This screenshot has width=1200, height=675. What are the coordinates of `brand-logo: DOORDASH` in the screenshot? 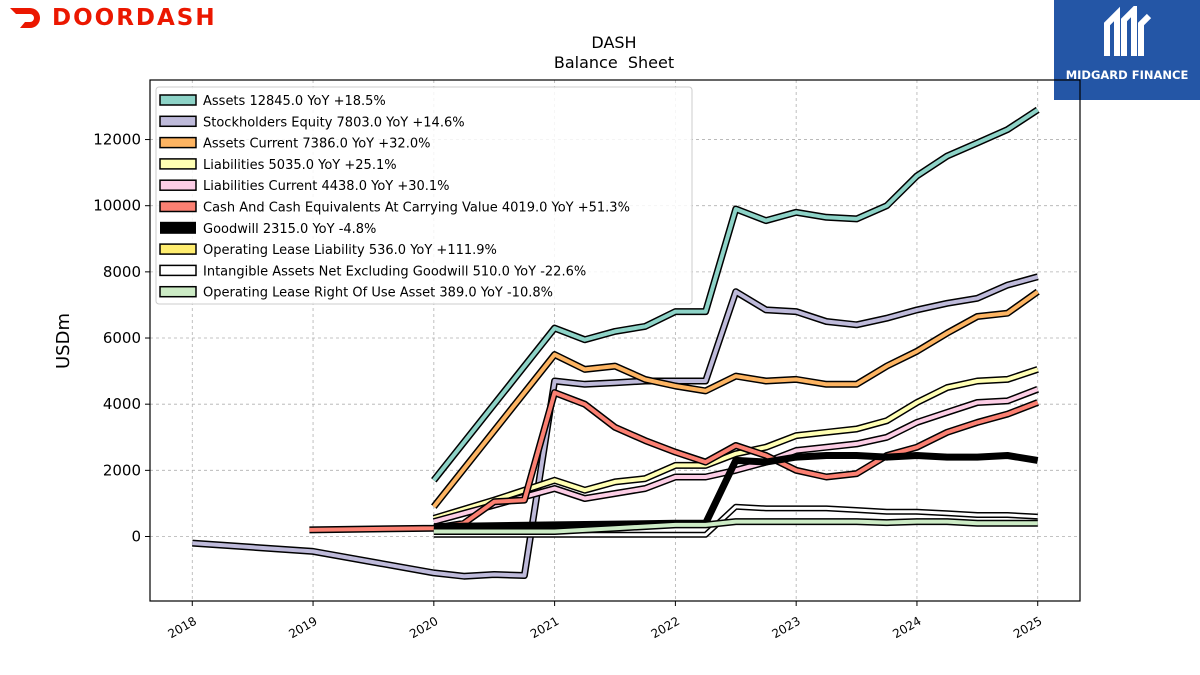 It's located at (112, 18).